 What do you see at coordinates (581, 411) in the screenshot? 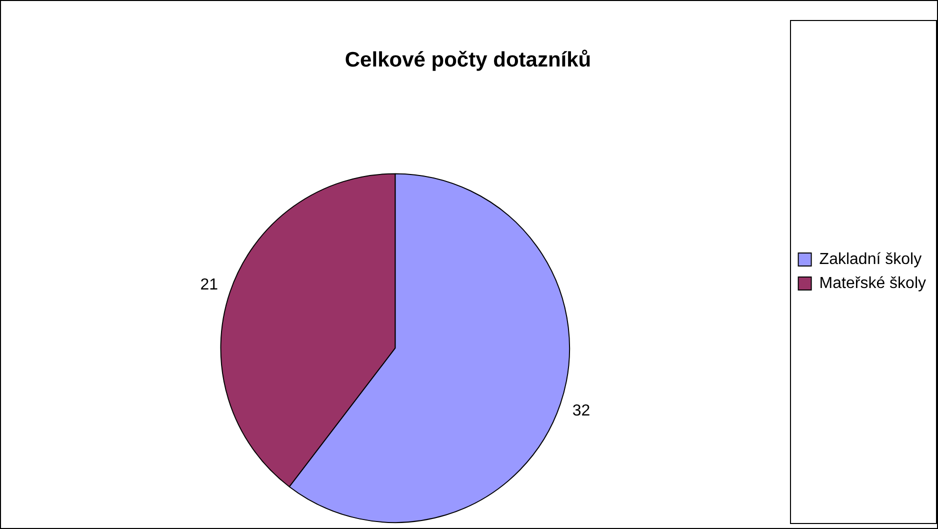
I see `data-label: 32` at bounding box center [581, 411].